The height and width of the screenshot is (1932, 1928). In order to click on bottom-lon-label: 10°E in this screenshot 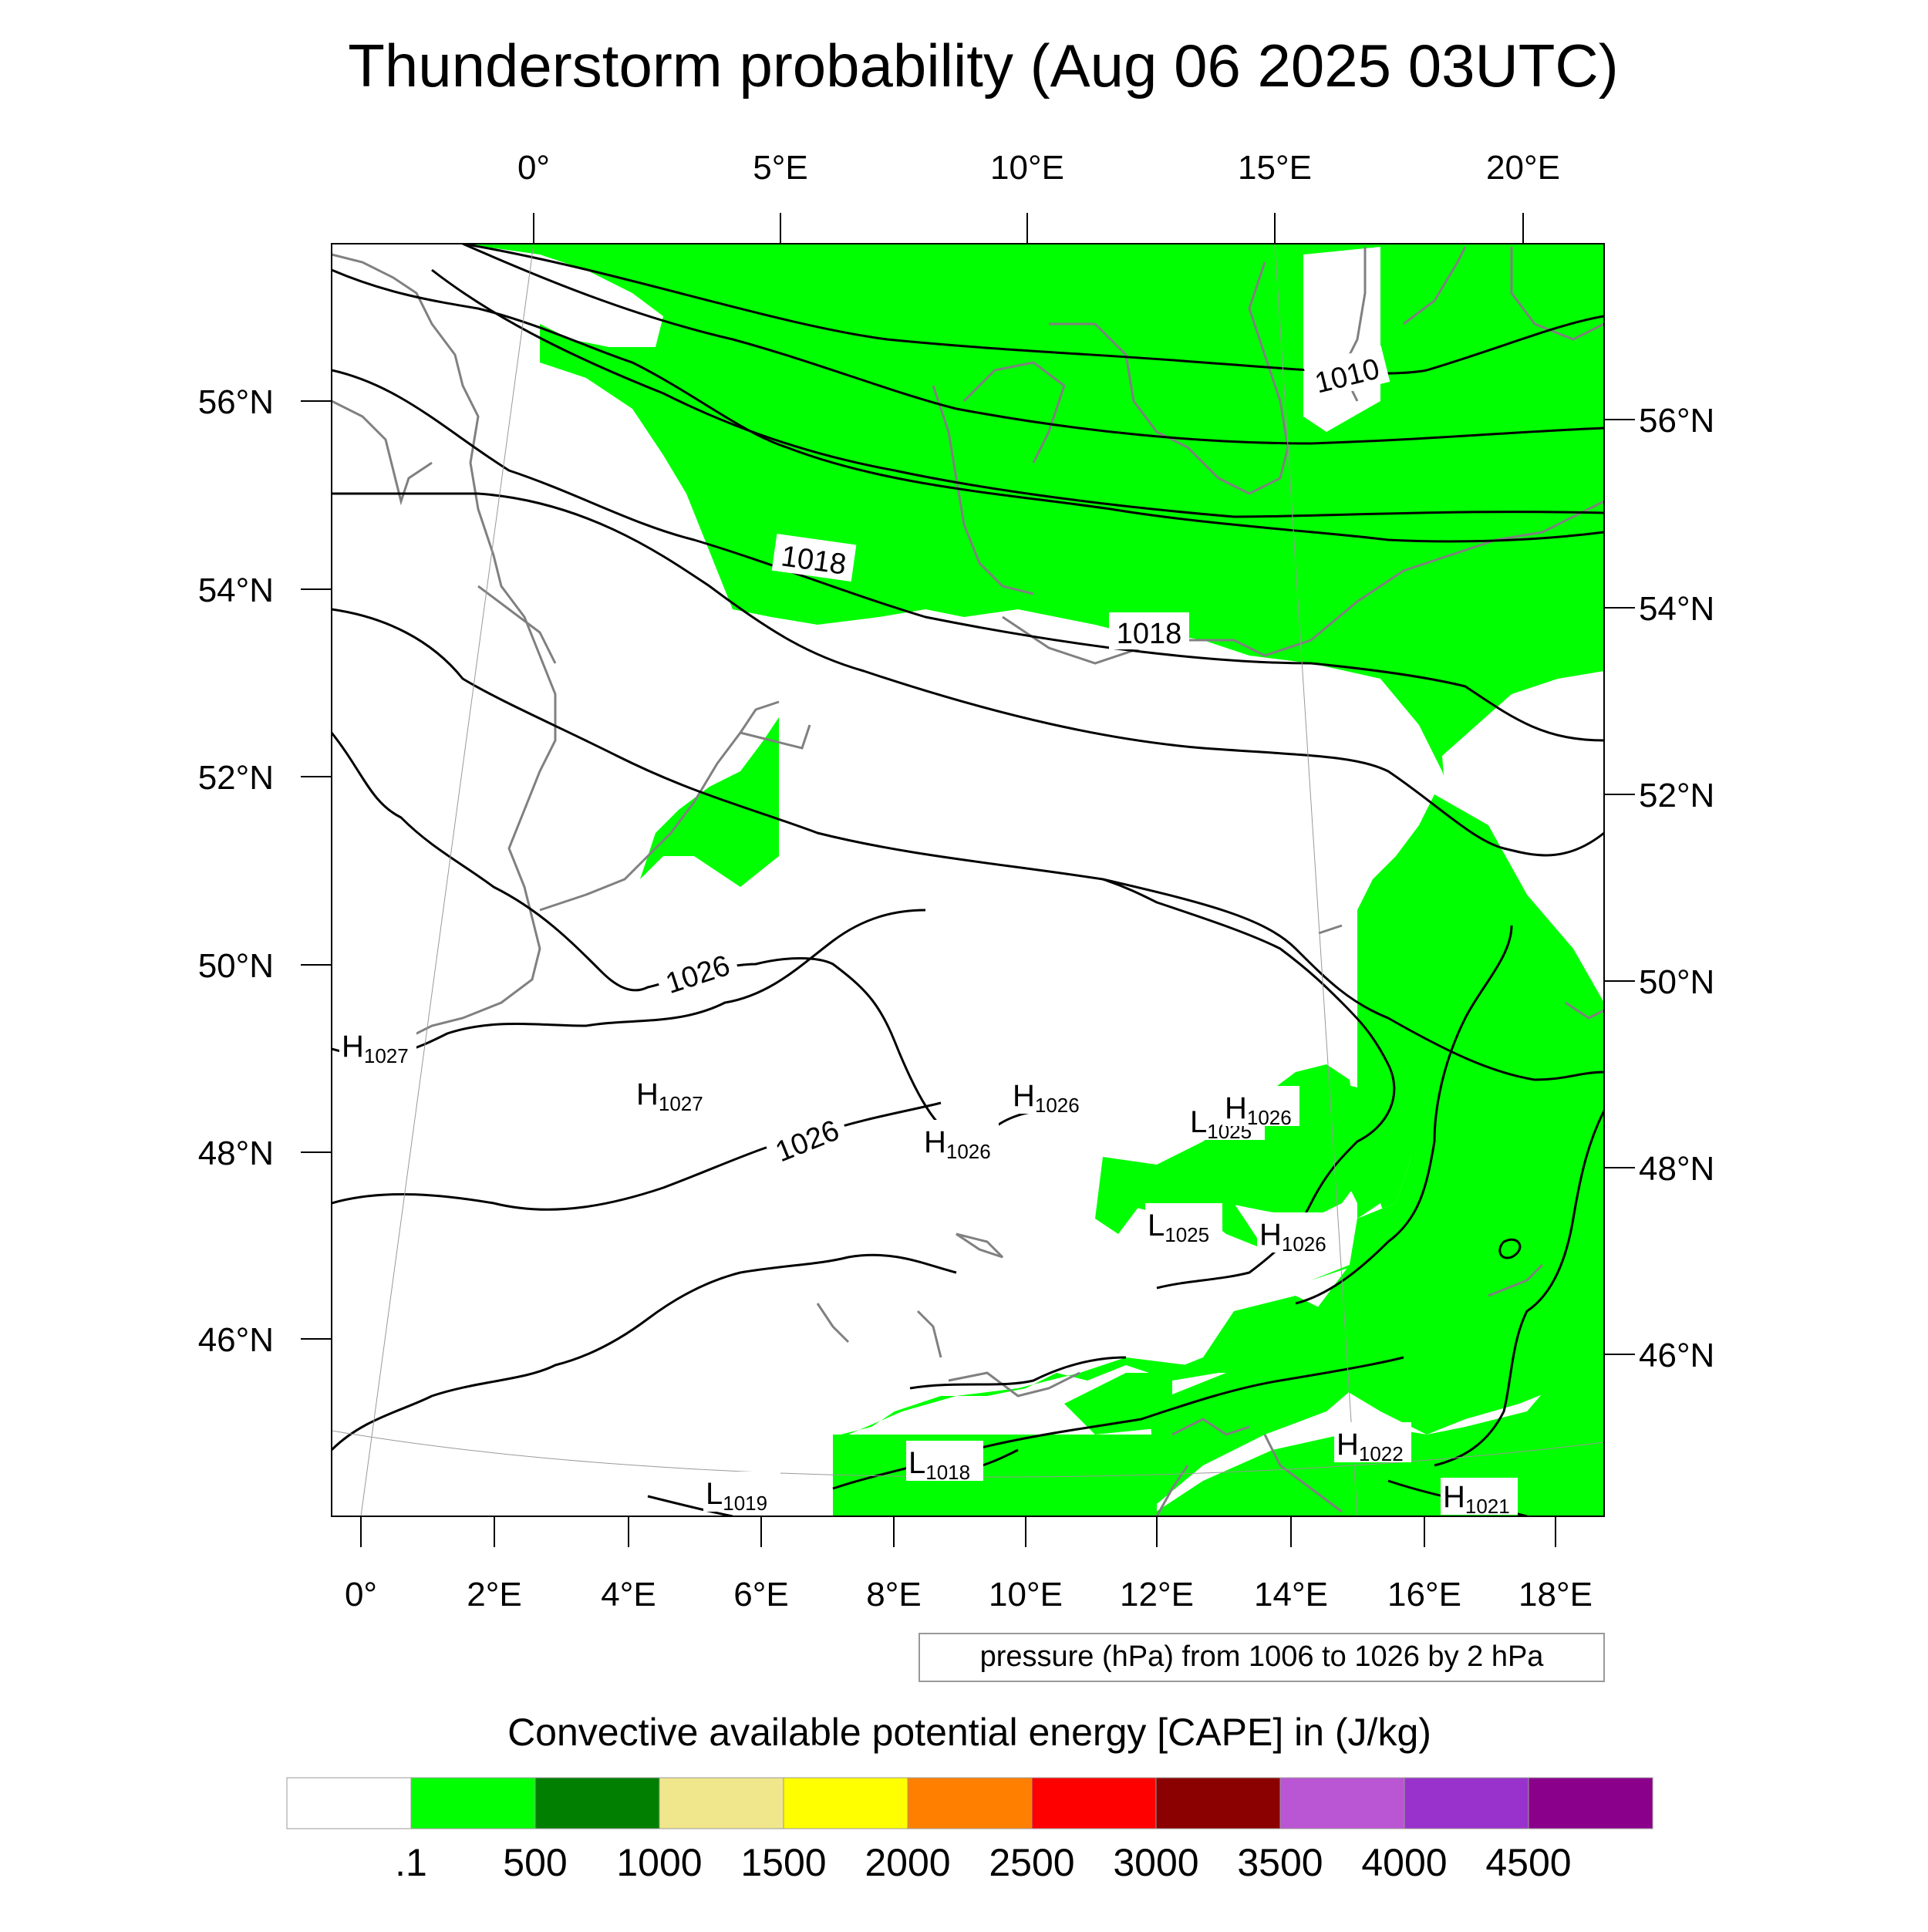, I will do `click(1026, 1594)`.